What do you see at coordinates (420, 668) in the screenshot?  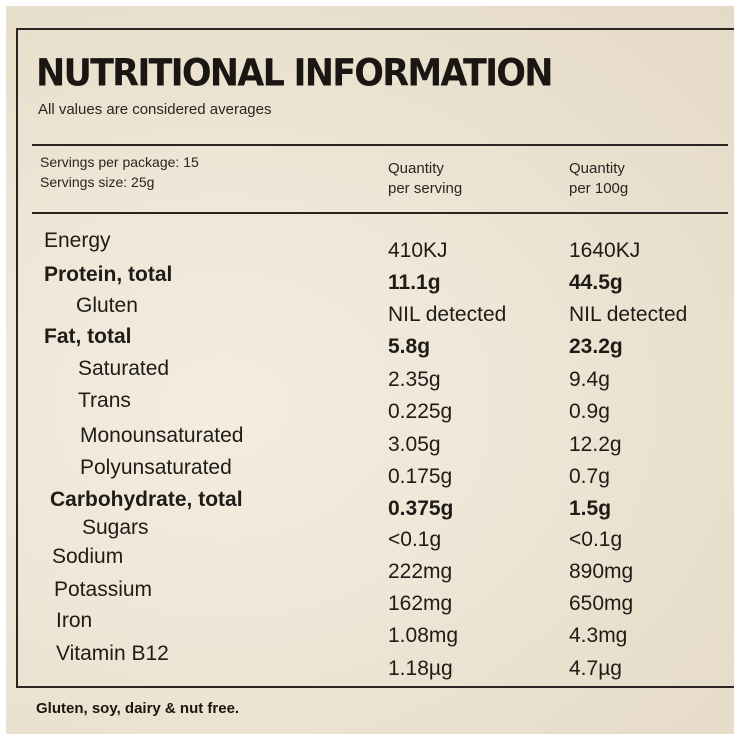 I see `nutrient-value-per-serving: 1.18µg` at bounding box center [420, 668].